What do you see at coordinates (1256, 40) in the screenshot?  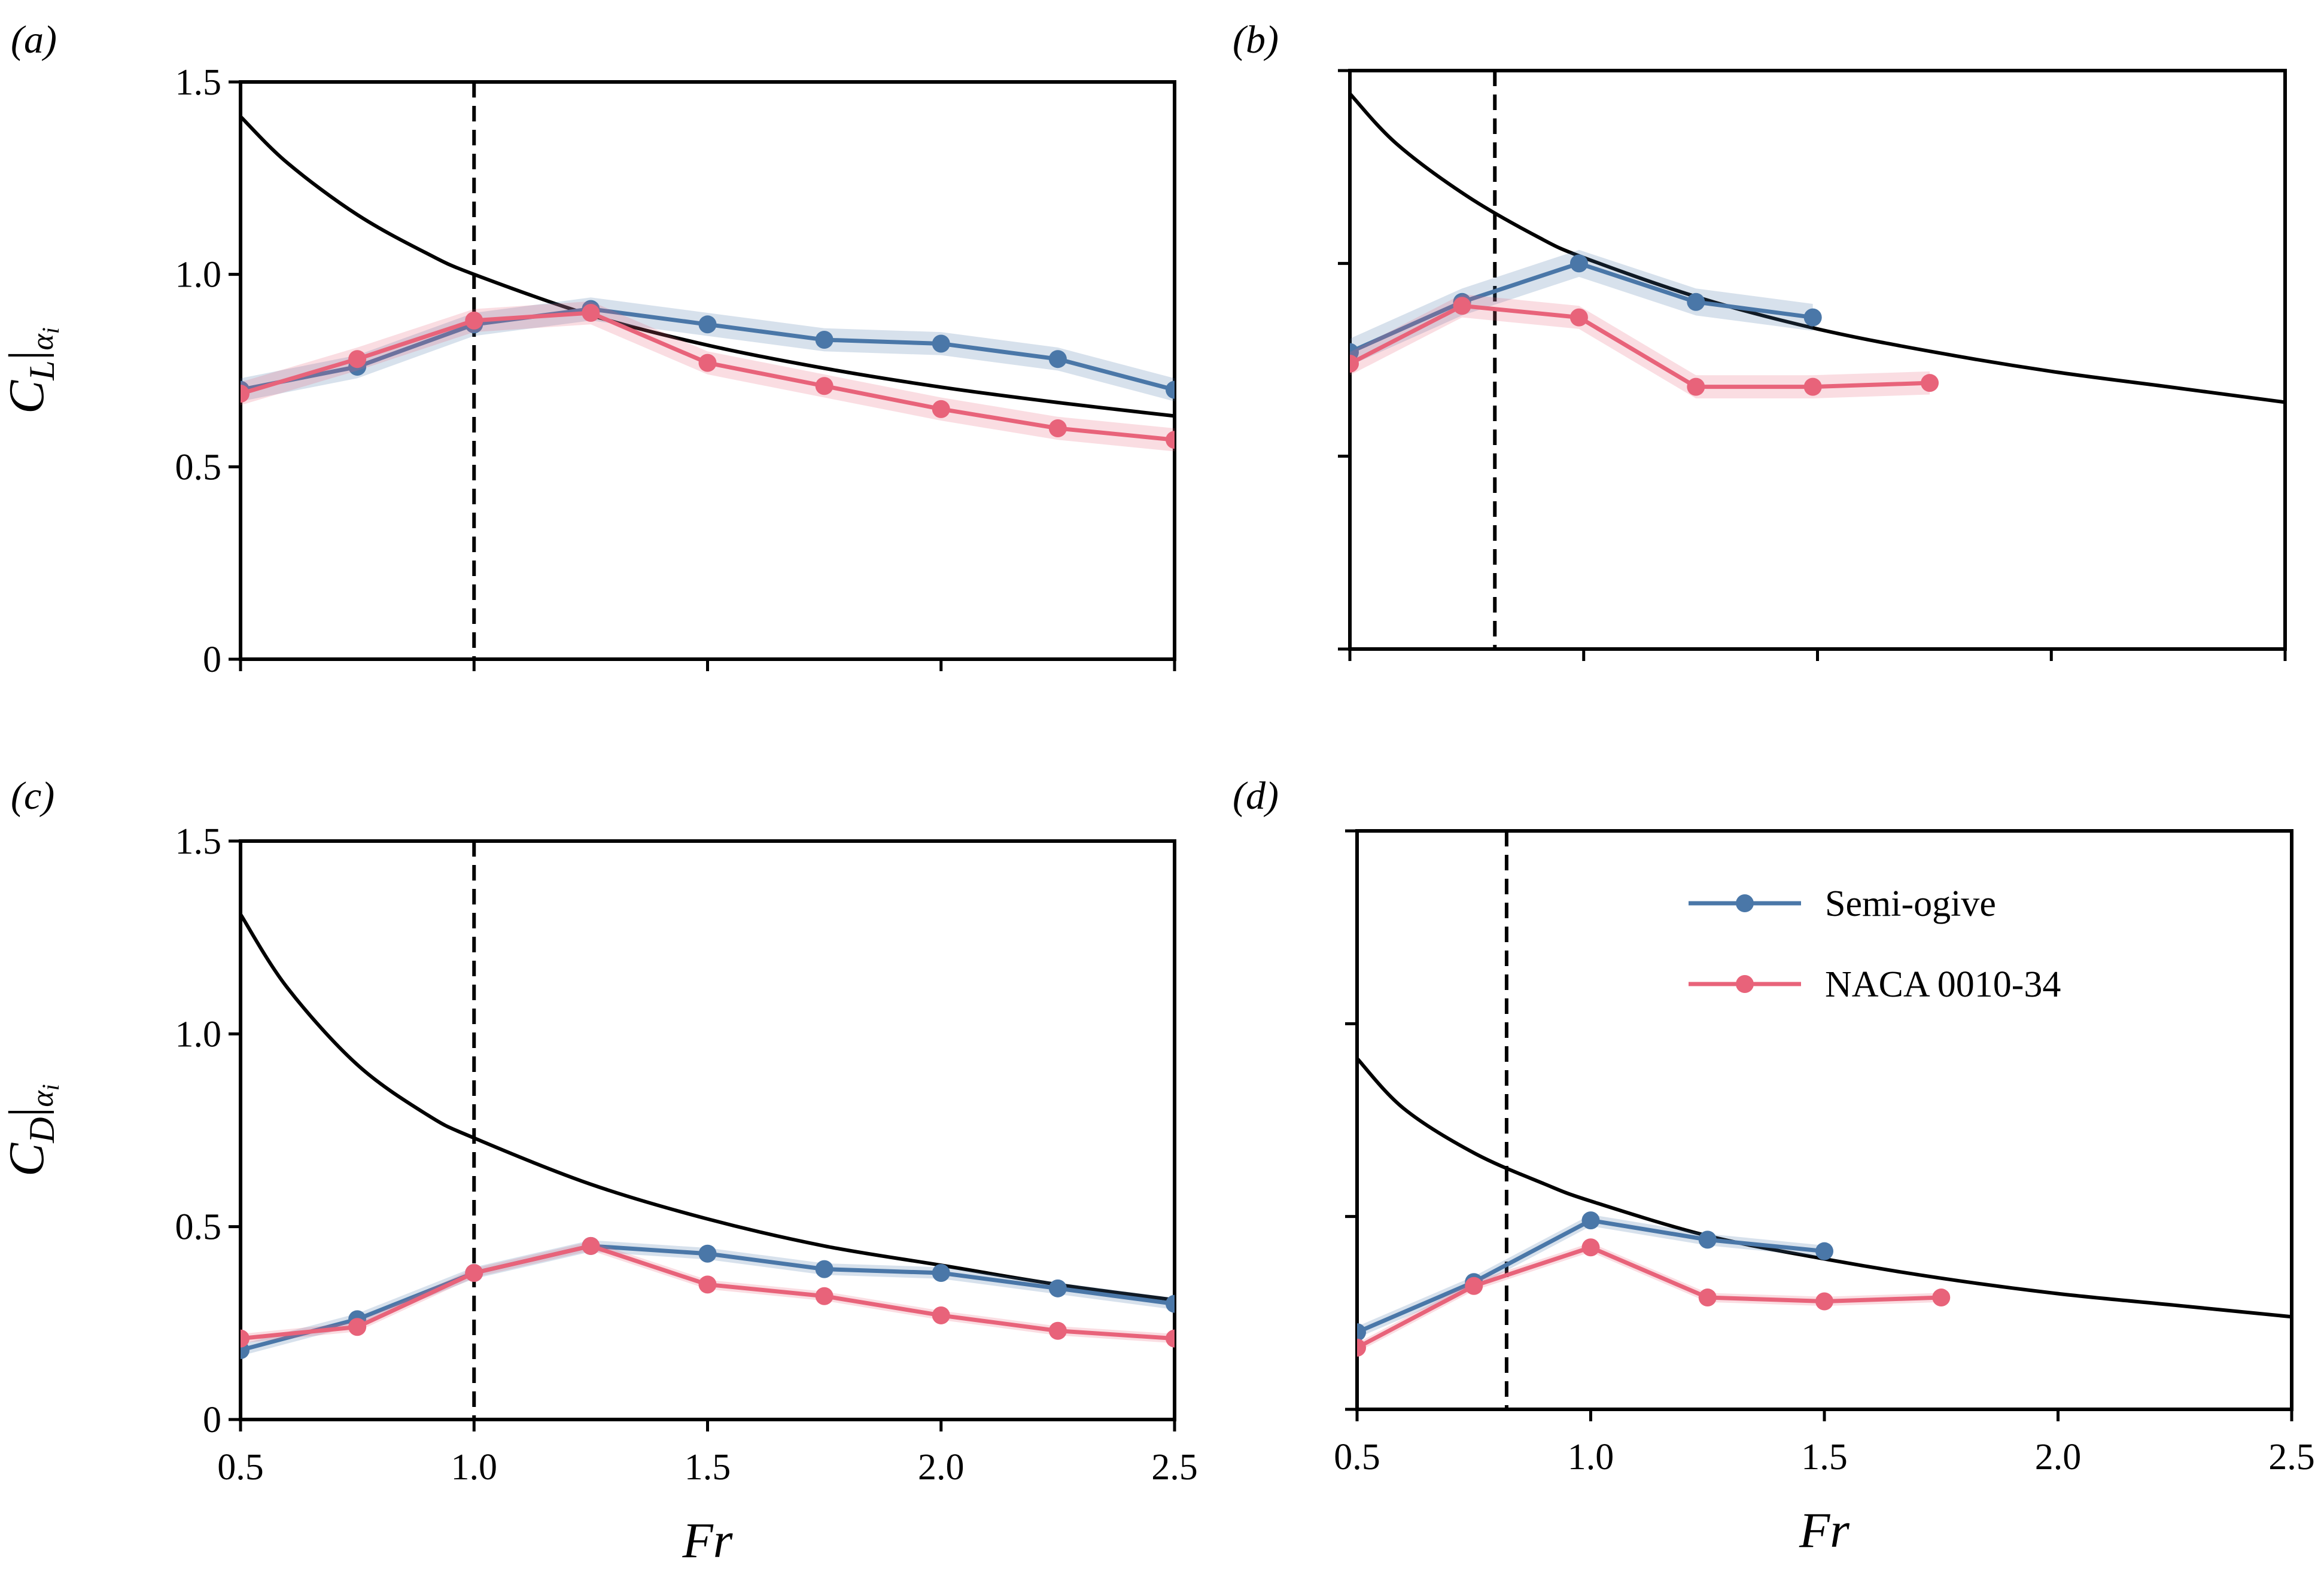 I see `panel-label: (b)` at bounding box center [1256, 40].